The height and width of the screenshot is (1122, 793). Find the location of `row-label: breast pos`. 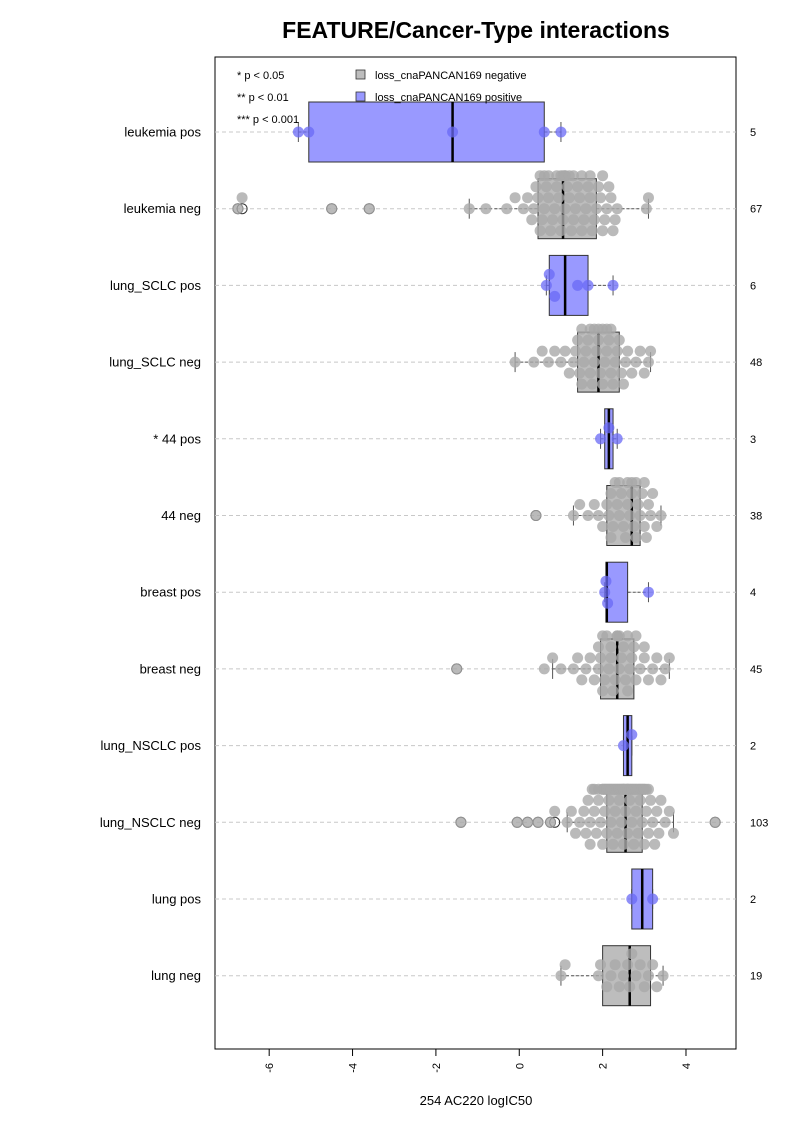

row-label: breast pos is located at coordinates (170, 592).